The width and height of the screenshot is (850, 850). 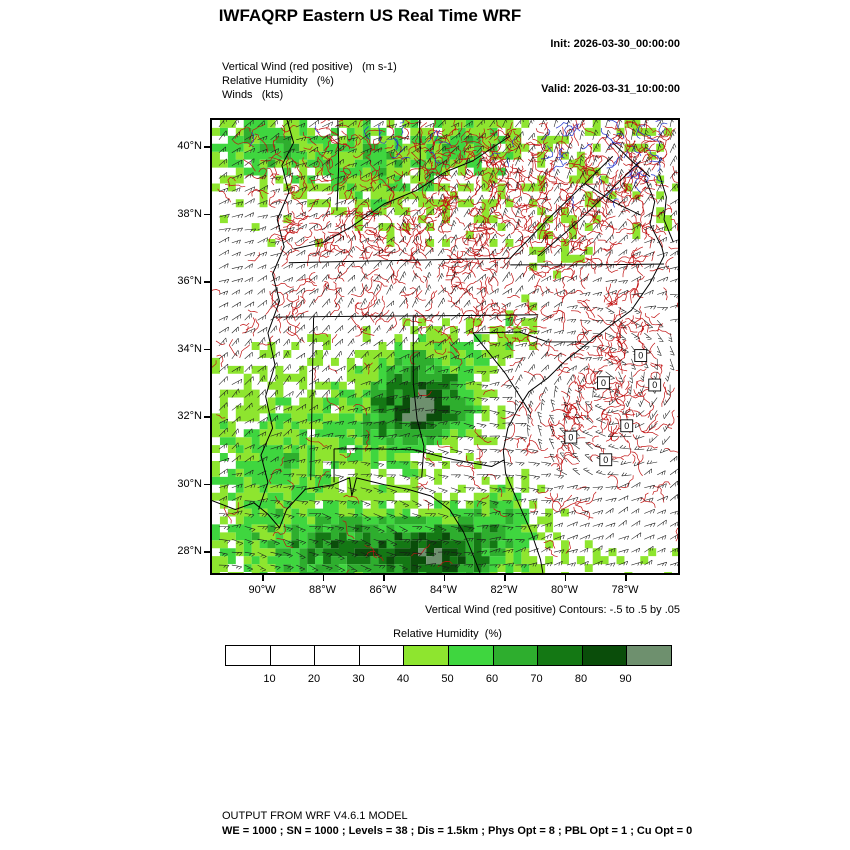 What do you see at coordinates (189, 483) in the screenshot?
I see `lat-tick-label: 30°N` at bounding box center [189, 483].